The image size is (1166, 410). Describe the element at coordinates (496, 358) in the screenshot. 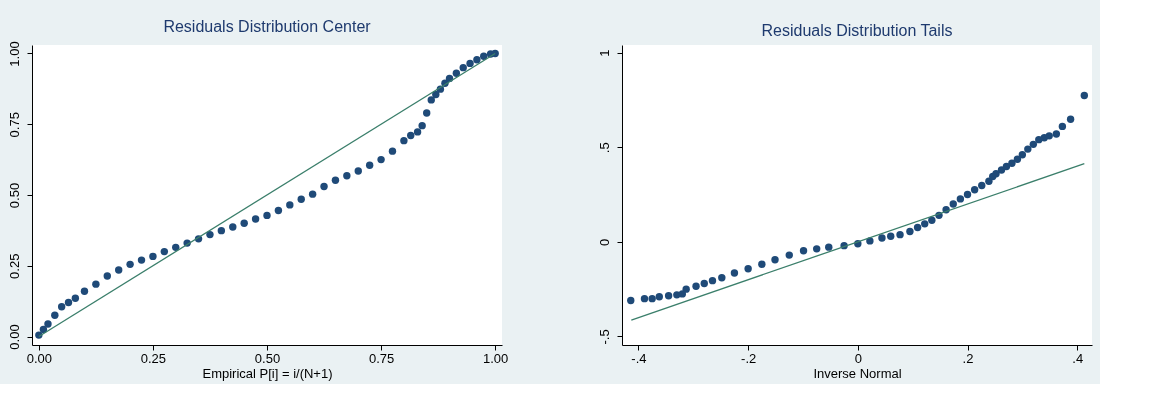

I see `x-tick-label: 1.00` at that location.